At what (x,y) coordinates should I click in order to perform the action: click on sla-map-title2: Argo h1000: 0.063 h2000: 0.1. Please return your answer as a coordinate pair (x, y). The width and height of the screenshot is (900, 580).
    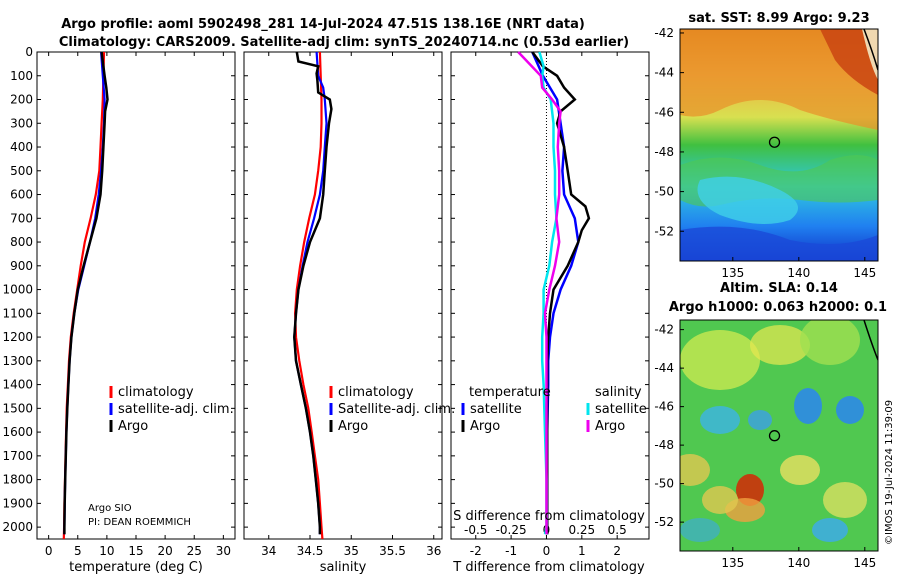
    Looking at the image, I should click on (778, 307).